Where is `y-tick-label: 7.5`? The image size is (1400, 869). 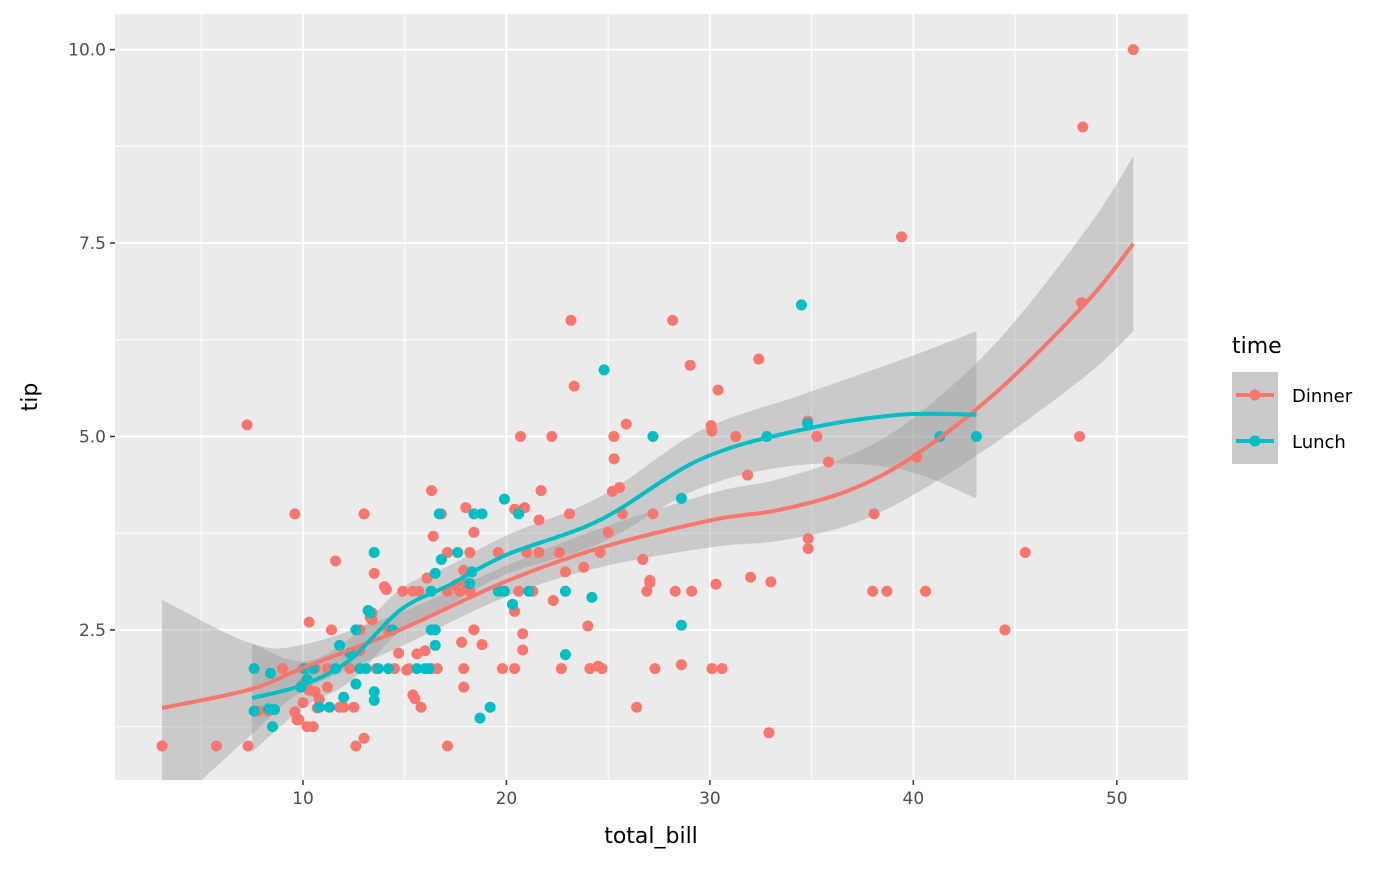 y-tick-label: 7.5 is located at coordinates (92, 244).